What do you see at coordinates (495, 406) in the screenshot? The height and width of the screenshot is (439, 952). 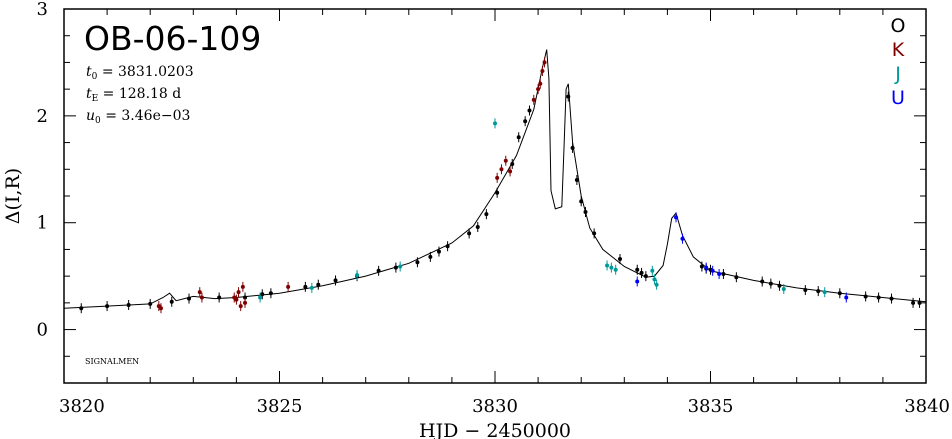 I see `x-tick-label: 3830` at bounding box center [495, 406].